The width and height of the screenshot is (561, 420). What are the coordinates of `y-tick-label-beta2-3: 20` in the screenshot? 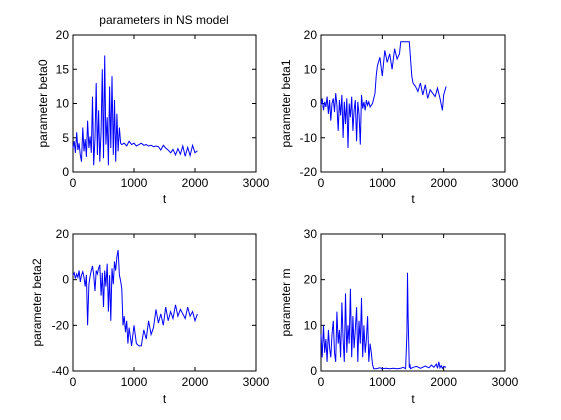 It's located at (63, 234).